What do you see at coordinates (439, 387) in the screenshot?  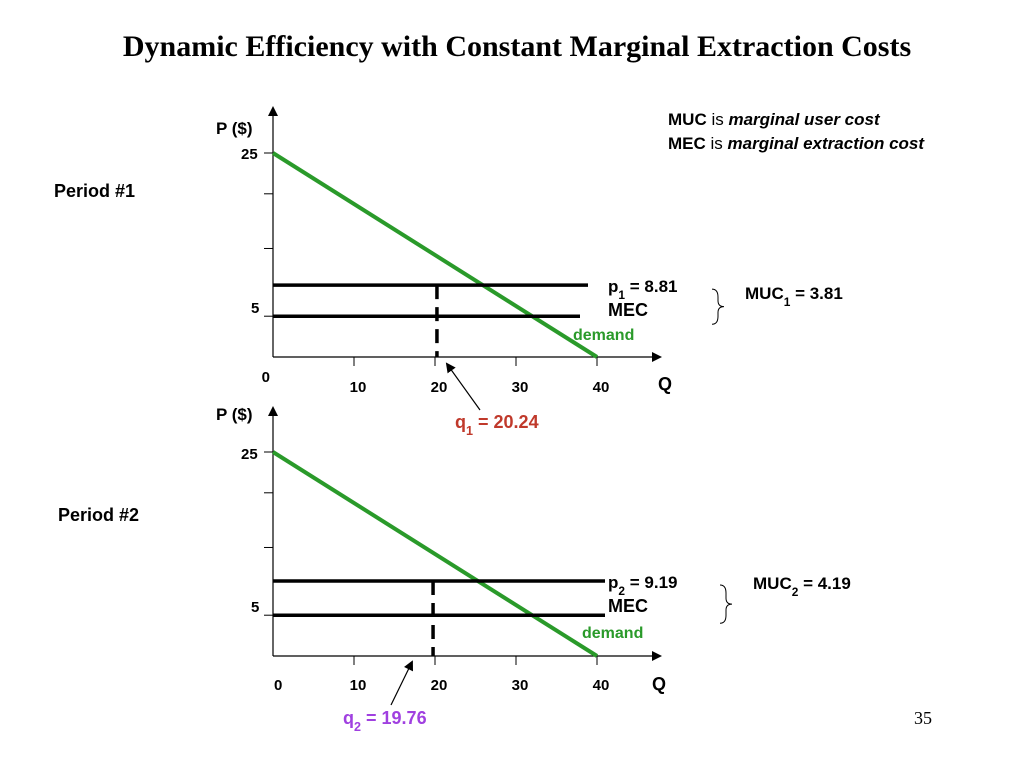 I see `chart1-x-tick-label-20: 20` at bounding box center [439, 387].